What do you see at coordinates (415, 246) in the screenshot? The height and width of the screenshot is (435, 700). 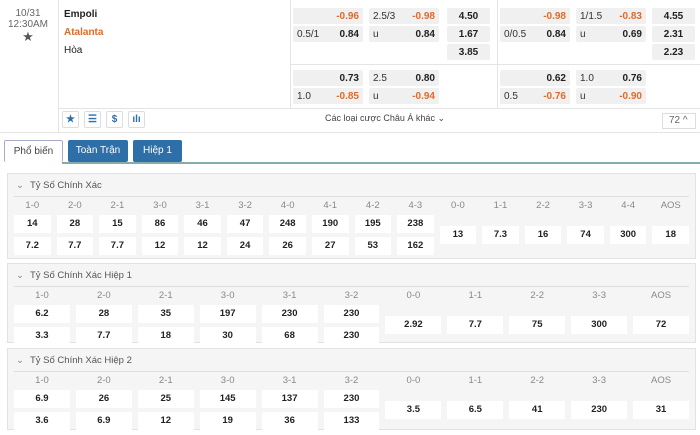 I see `score-odds: 162` at bounding box center [415, 246].